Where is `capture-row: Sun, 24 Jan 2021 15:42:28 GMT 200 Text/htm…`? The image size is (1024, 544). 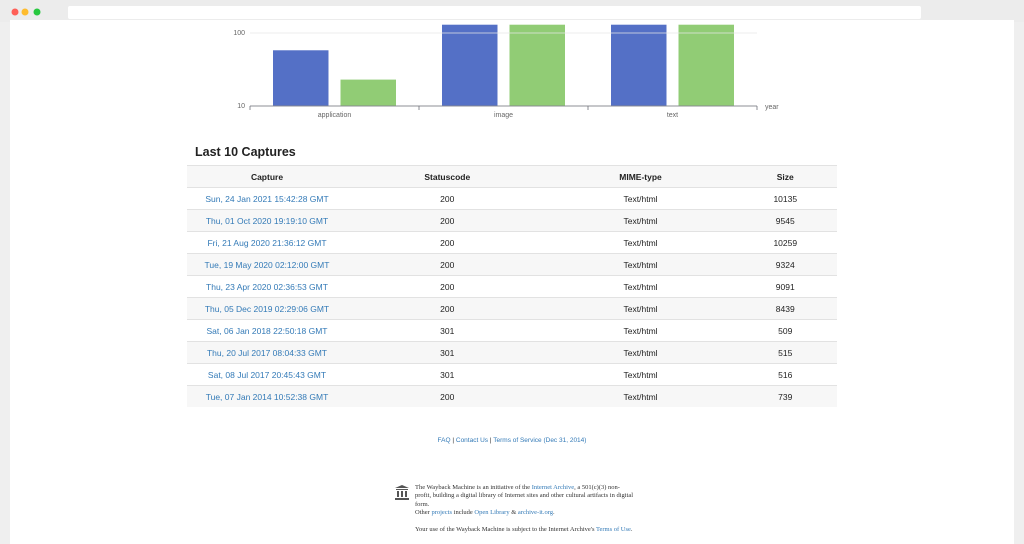
capture-row: Sun, 24 Jan 2021 15:42:28 GMT 200 Text/htm… is located at coordinates (512, 198).